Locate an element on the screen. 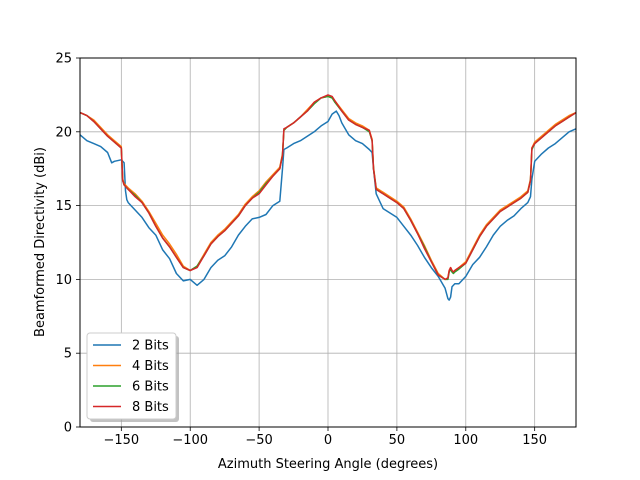 This screenshot has height=480, width=640. y-tick-label: 10 is located at coordinates (63, 280).